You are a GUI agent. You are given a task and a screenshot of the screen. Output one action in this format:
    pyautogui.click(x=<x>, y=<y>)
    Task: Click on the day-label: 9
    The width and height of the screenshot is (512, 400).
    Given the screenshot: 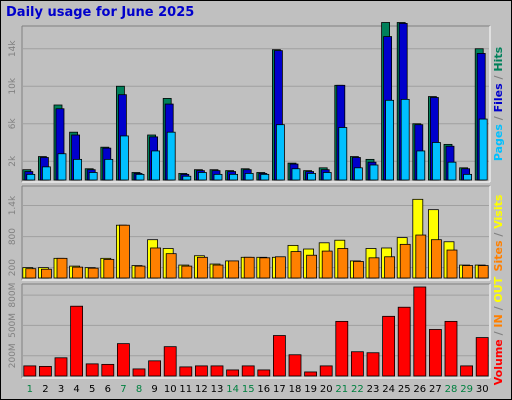 What is the action you would take?
    pyautogui.click(x=154, y=389)
    